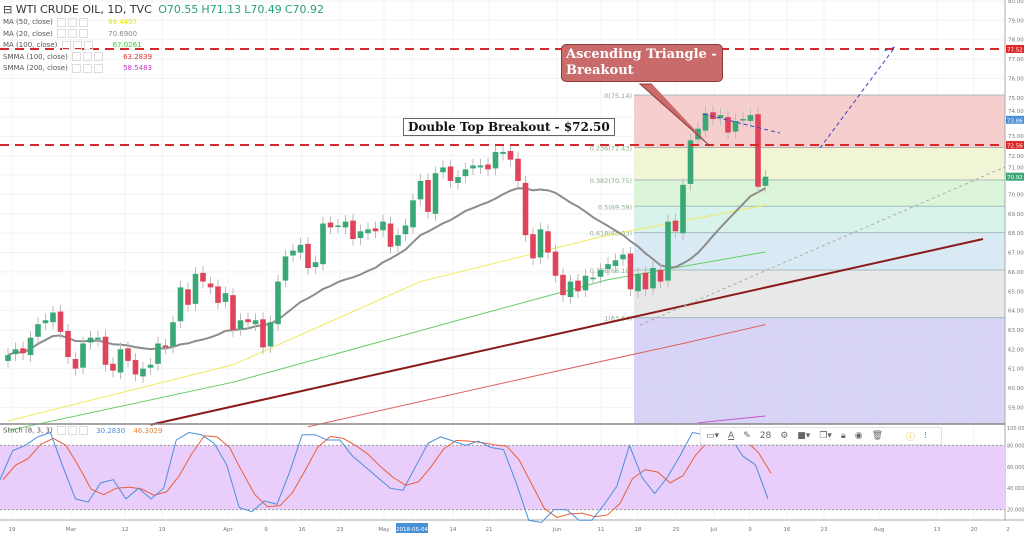 This screenshot has width=1024, height=539. I want to click on time-tick-label: 23, so click(340, 530).